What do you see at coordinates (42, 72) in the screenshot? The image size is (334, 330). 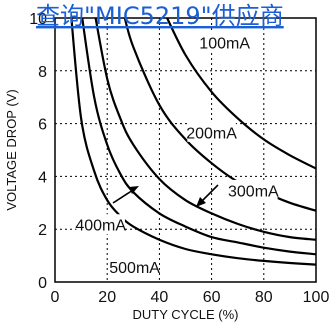 I see `y-tick-label: 8` at bounding box center [42, 72].